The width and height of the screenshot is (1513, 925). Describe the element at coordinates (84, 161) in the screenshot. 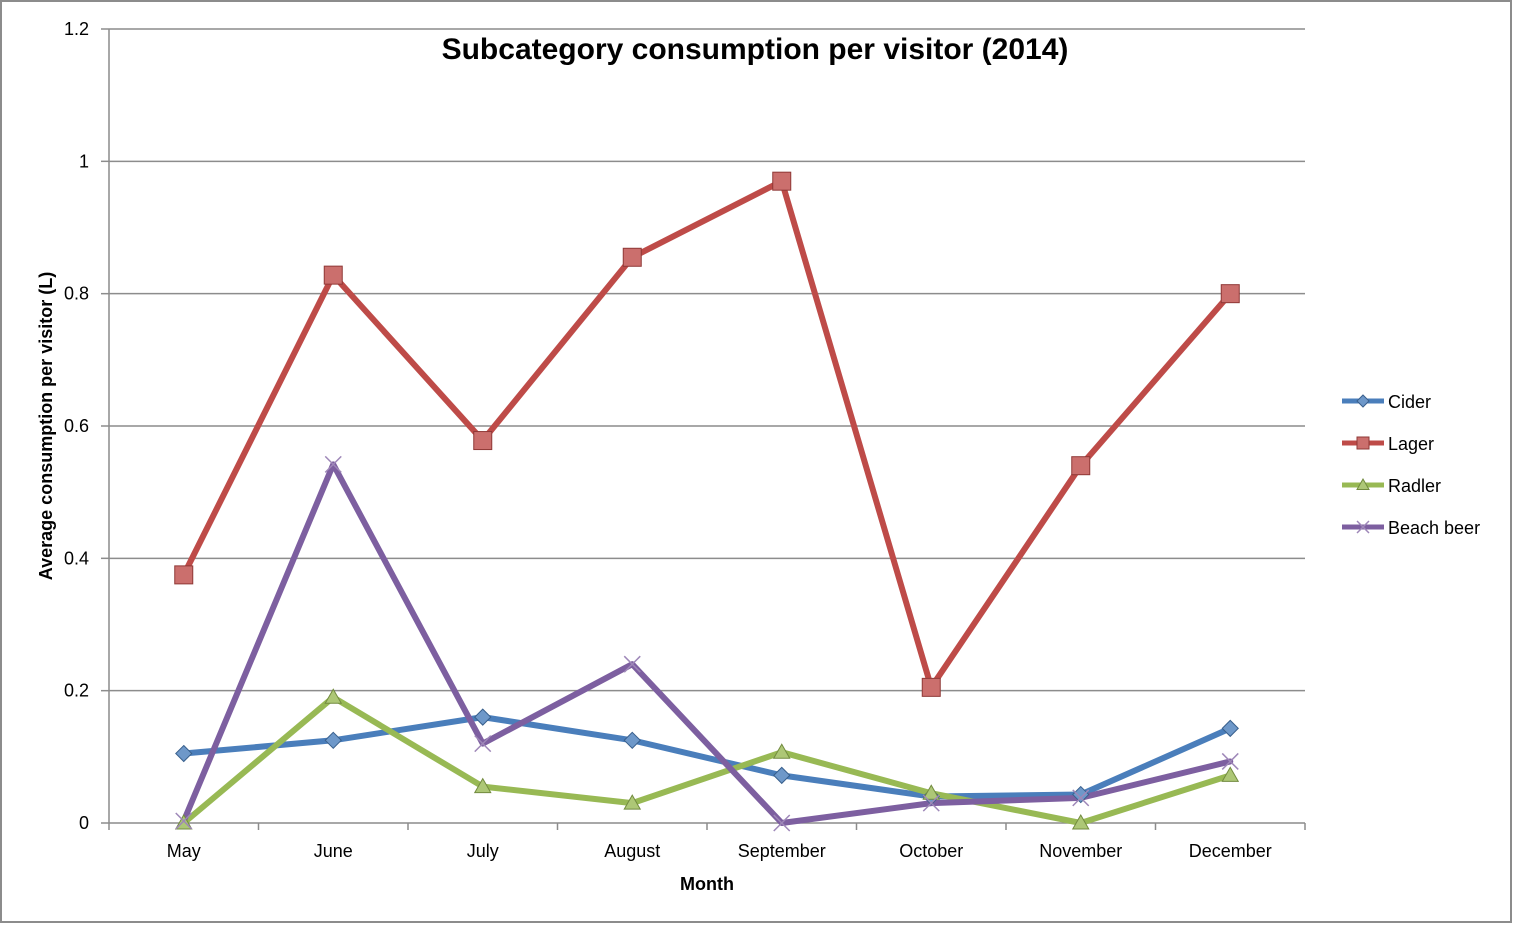

I see `y-tick-label: 1` at that location.